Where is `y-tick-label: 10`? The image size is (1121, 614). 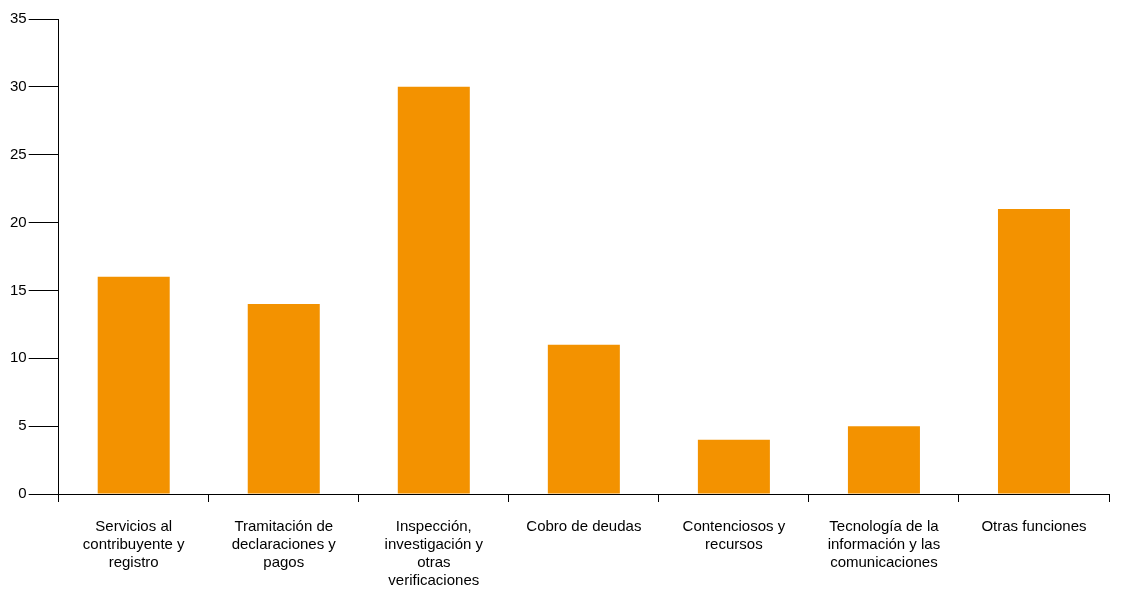
y-tick-label: 10 is located at coordinates (18, 357).